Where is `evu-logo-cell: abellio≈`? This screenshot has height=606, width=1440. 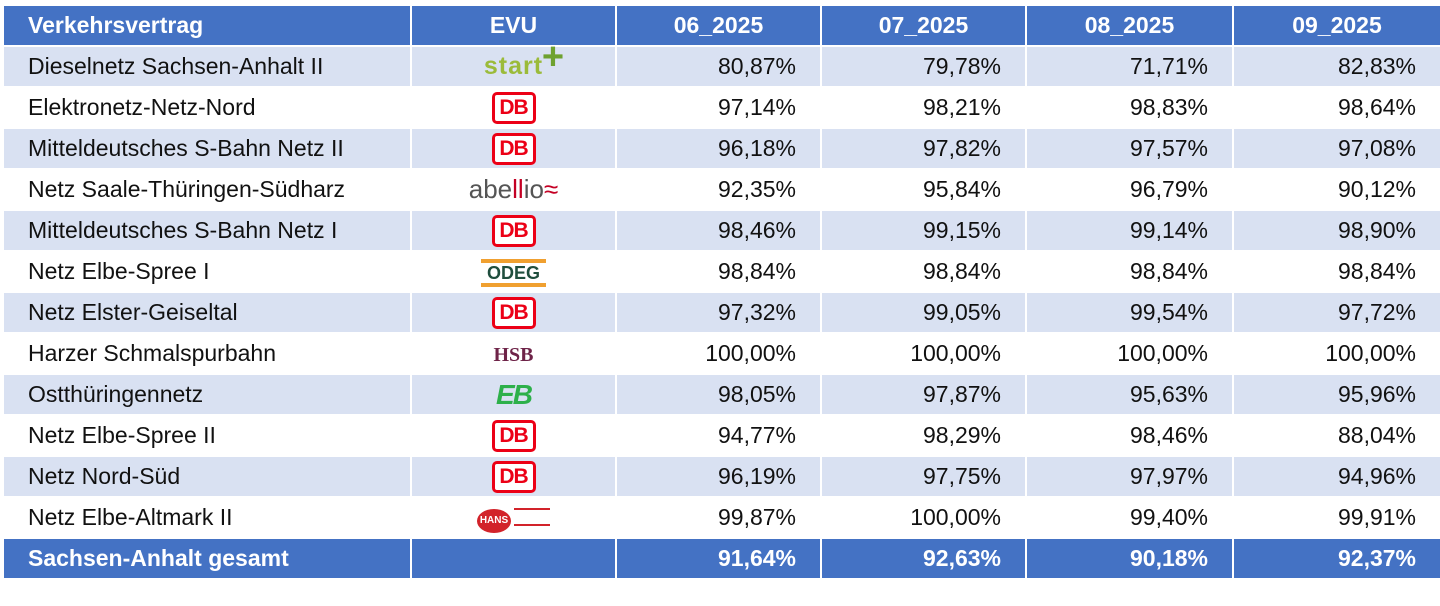 evu-logo-cell: abellio≈ is located at coordinates (513, 189).